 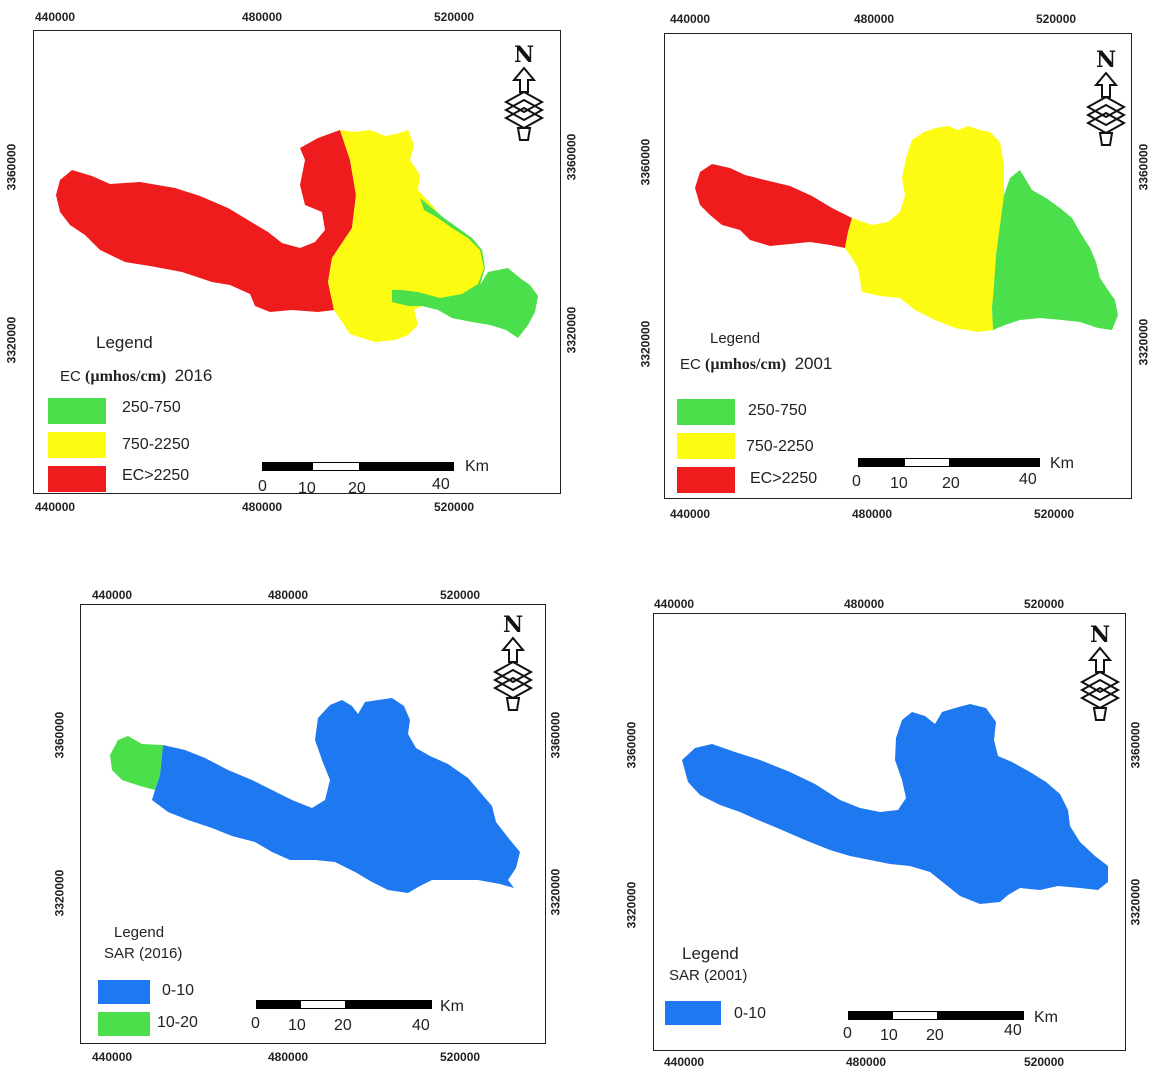 I want to click on ec-2001-map, so click(x=906, y=229).